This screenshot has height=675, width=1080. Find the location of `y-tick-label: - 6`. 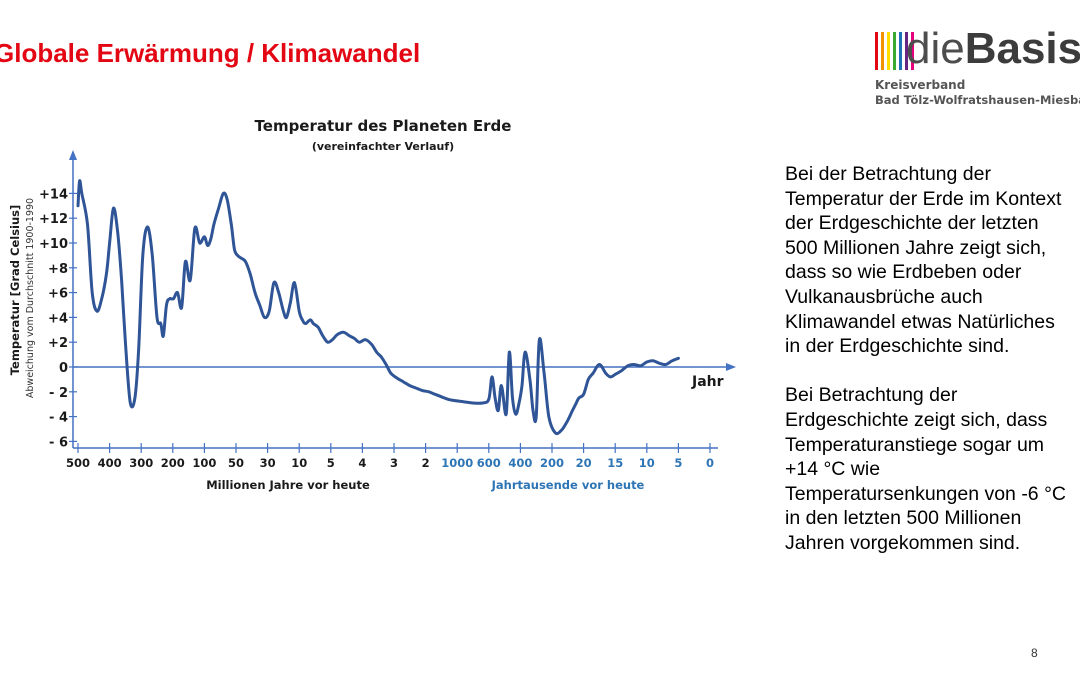

y-tick-label: - 6 is located at coordinates (58, 442).